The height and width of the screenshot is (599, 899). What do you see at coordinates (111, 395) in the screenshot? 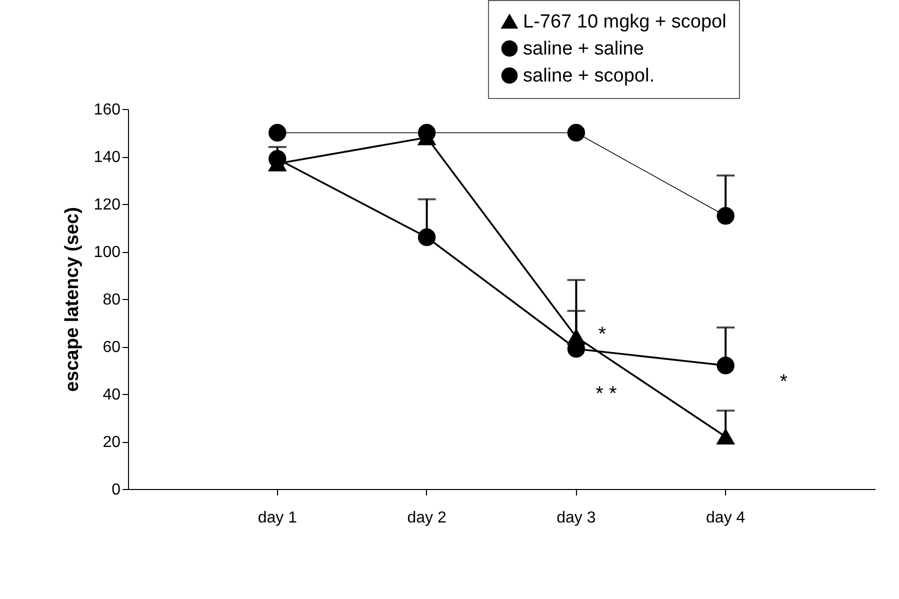
I see `y-tick-label: 40` at bounding box center [111, 395].